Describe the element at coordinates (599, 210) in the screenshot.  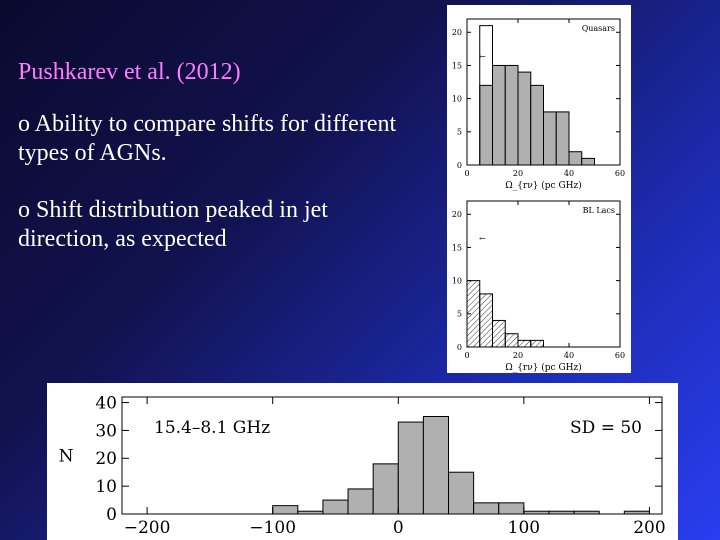
I see `chart-title: BL Lacs` at that location.